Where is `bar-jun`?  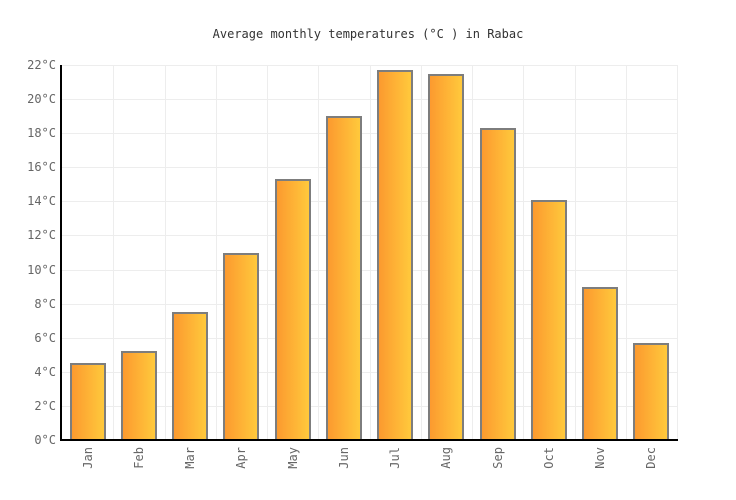
bar-jun is located at coordinates (344, 278).